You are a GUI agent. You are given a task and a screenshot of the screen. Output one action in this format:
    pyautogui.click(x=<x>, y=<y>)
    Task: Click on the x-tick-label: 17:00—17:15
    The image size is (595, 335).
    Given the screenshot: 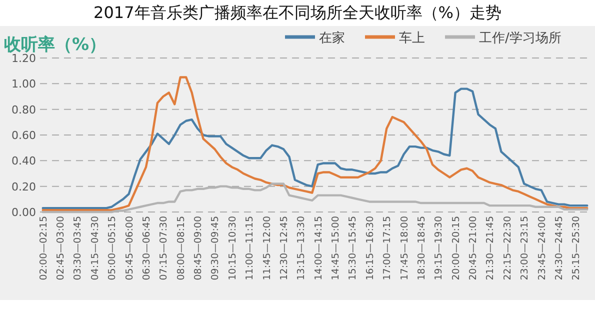 What is the action you would take?
    pyautogui.click(x=388, y=248)
    